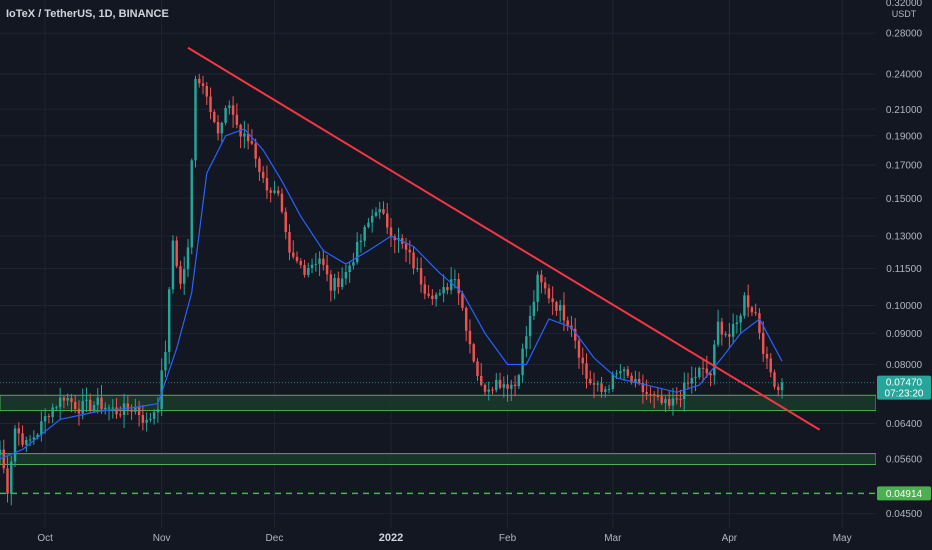 The height and width of the screenshot is (550, 932). Describe the element at coordinates (444, 538) in the screenshot. I see `time-axis: Oct Nov Dec 2022 Feb Mar Apr May` at that location.